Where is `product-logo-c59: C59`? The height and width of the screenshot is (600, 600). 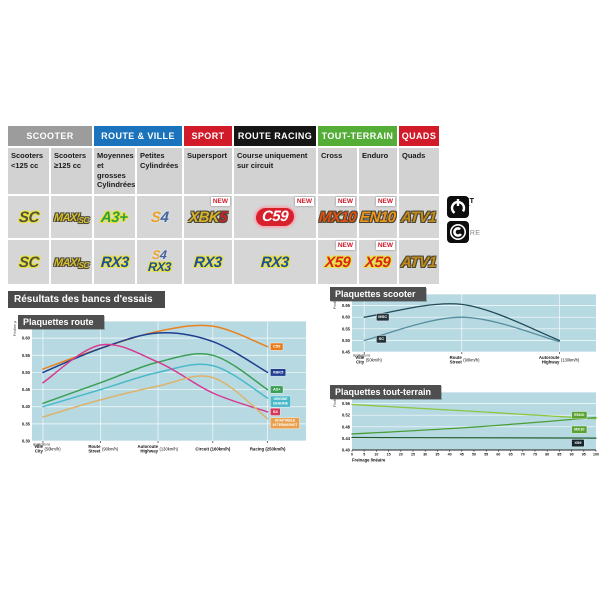 product-logo-c59: C59 is located at coordinates (275, 217).